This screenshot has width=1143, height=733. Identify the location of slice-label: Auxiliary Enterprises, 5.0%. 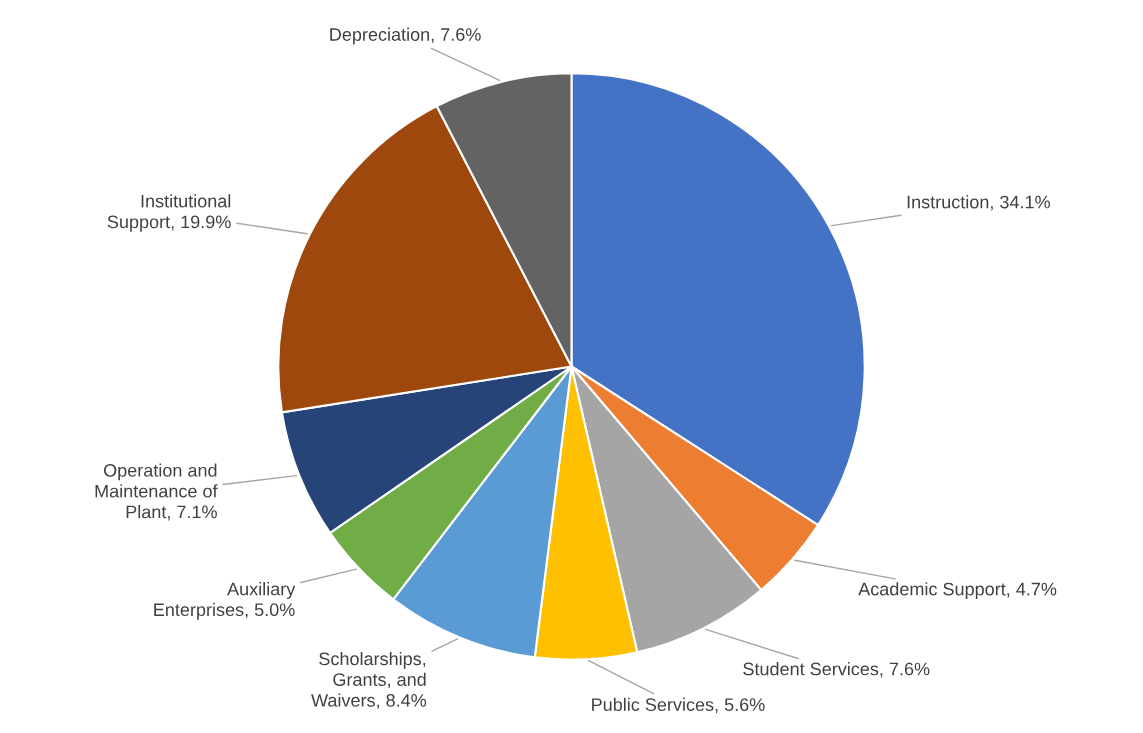
(225, 601).